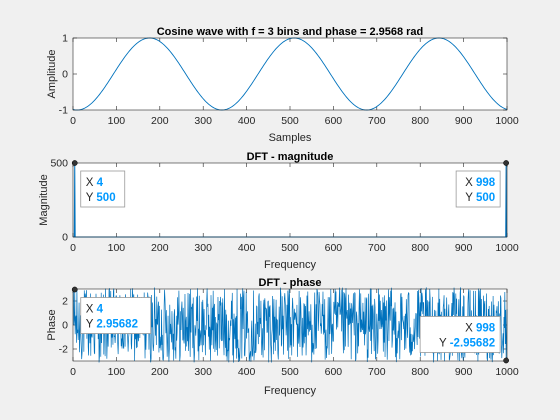 This screenshot has width=560, height=420. What do you see at coordinates (290, 283) in the screenshot?
I see `title-phase: DFT - phase` at bounding box center [290, 283].